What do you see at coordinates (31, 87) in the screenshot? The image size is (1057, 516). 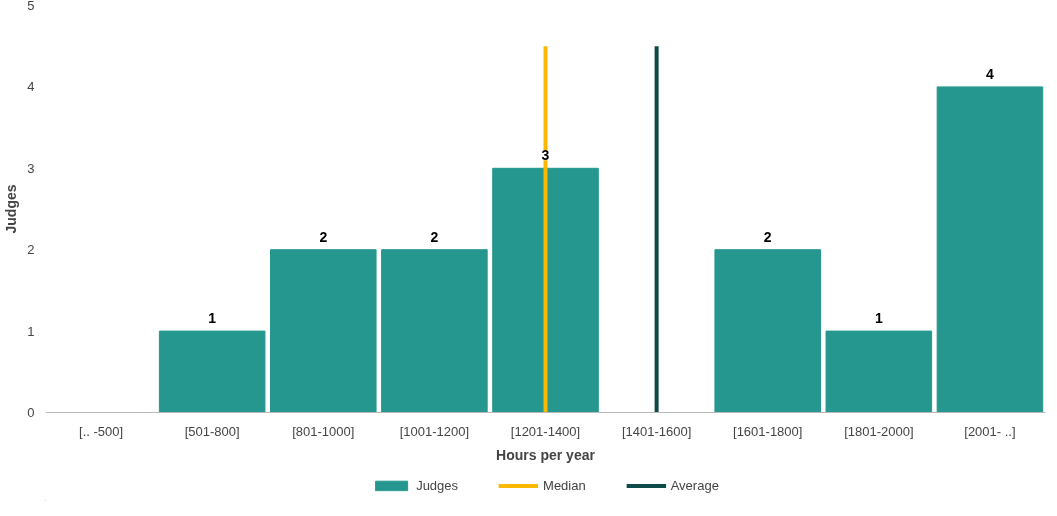 I see `y-tick-label: 4` at bounding box center [31, 87].